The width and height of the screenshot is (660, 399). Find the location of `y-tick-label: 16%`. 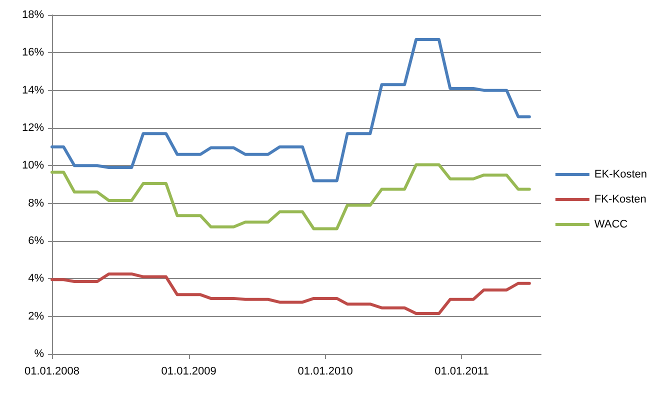

y-tick-label: 16% is located at coordinates (33, 52).